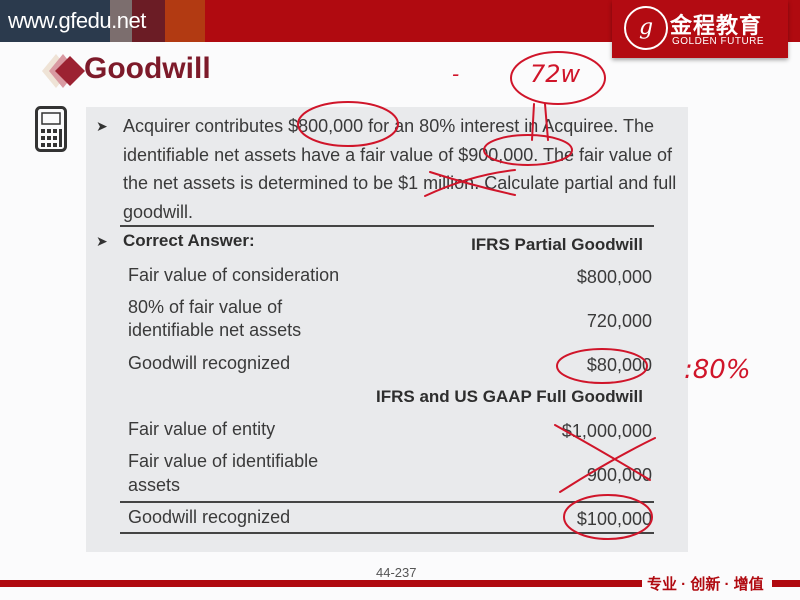  I want to click on logo-cn: 金程教育, so click(716, 25).